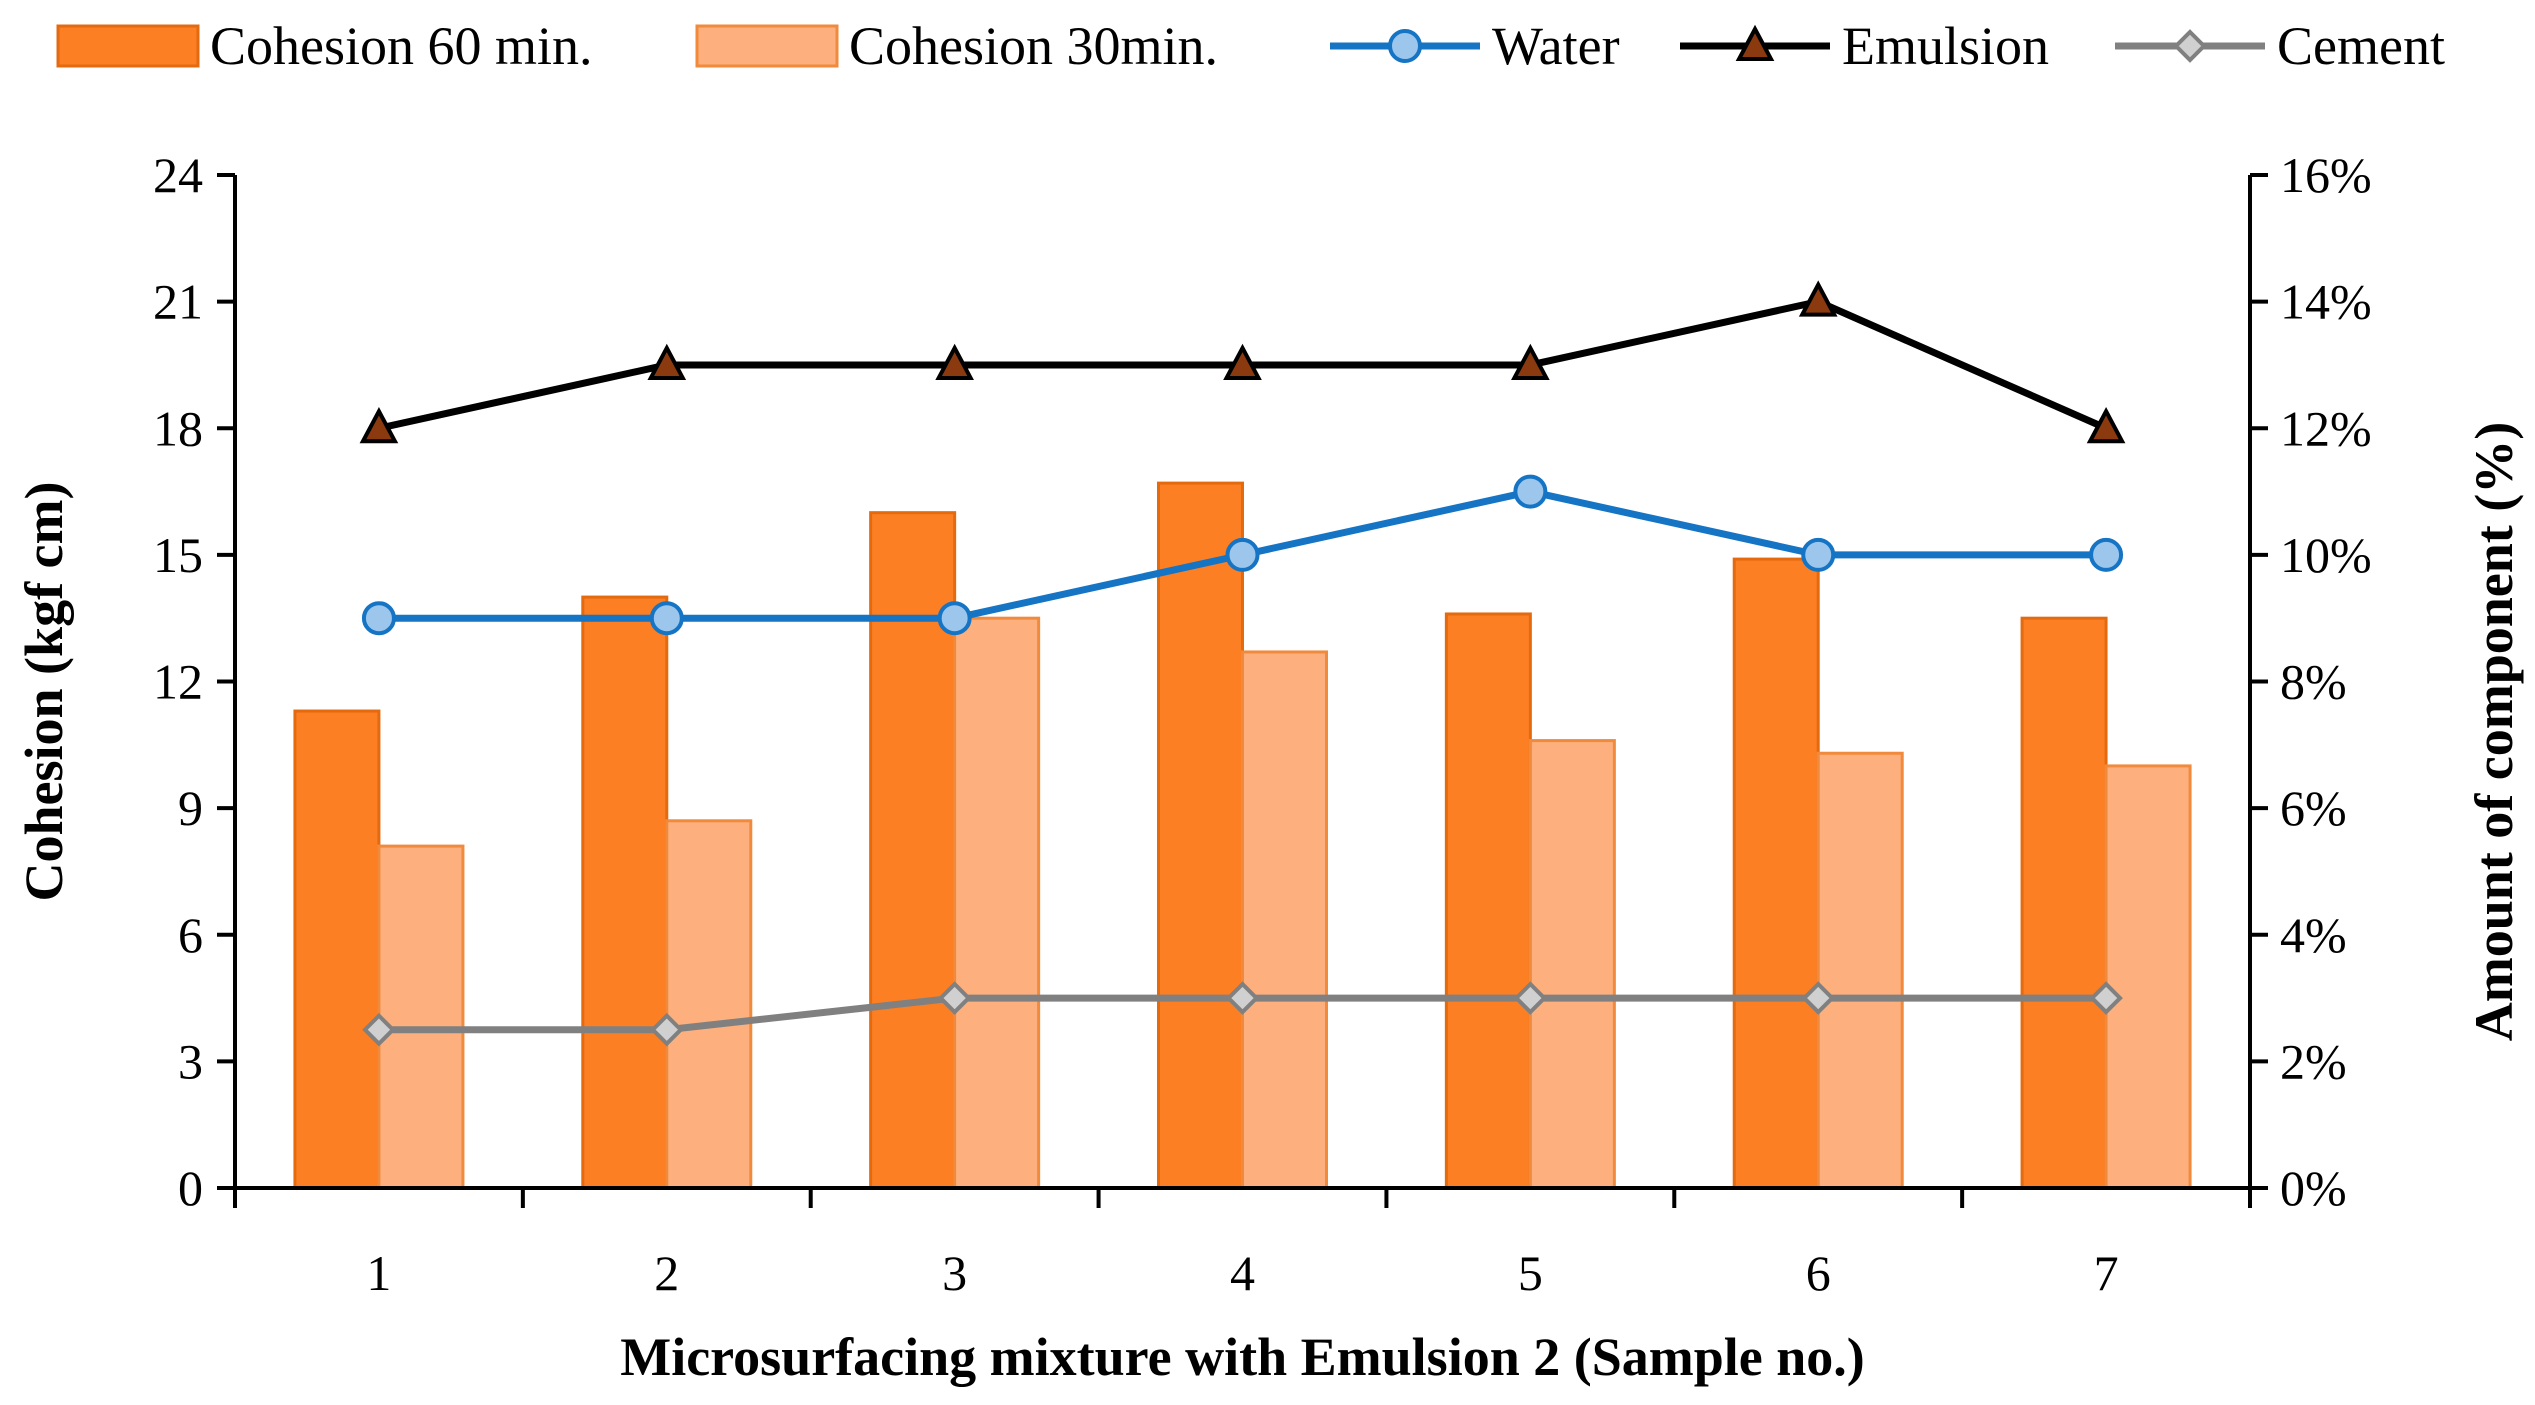 The height and width of the screenshot is (1405, 2535). Describe the element at coordinates (767, 46) in the screenshot. I see `legend-swatch-cohesion-30min` at that location.